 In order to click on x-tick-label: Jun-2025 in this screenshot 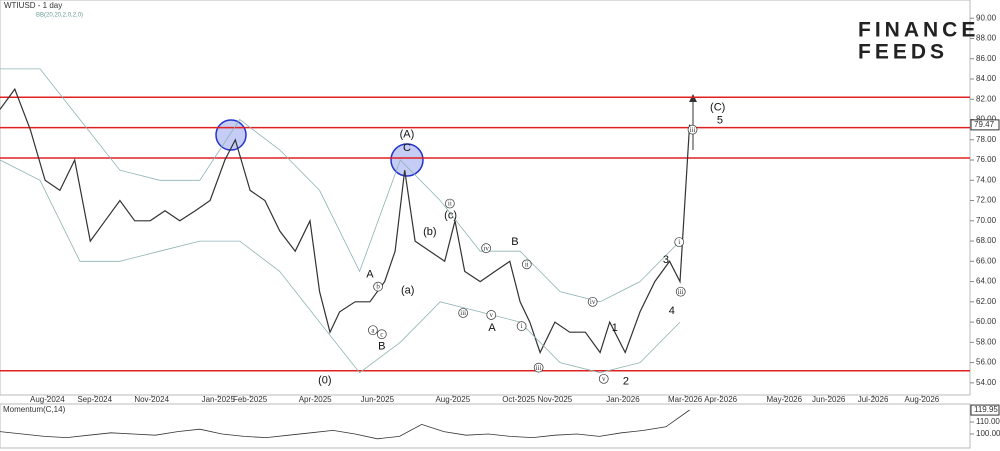, I will do `click(378, 399)`.